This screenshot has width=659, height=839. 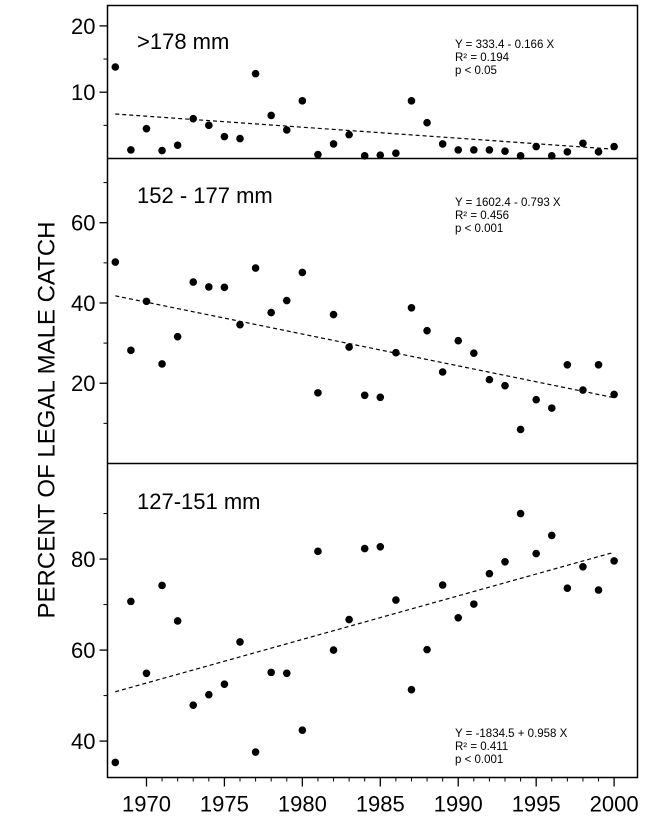 What do you see at coordinates (205, 195) in the screenshot?
I see `panel-title: 152 - 177 mm` at bounding box center [205, 195].